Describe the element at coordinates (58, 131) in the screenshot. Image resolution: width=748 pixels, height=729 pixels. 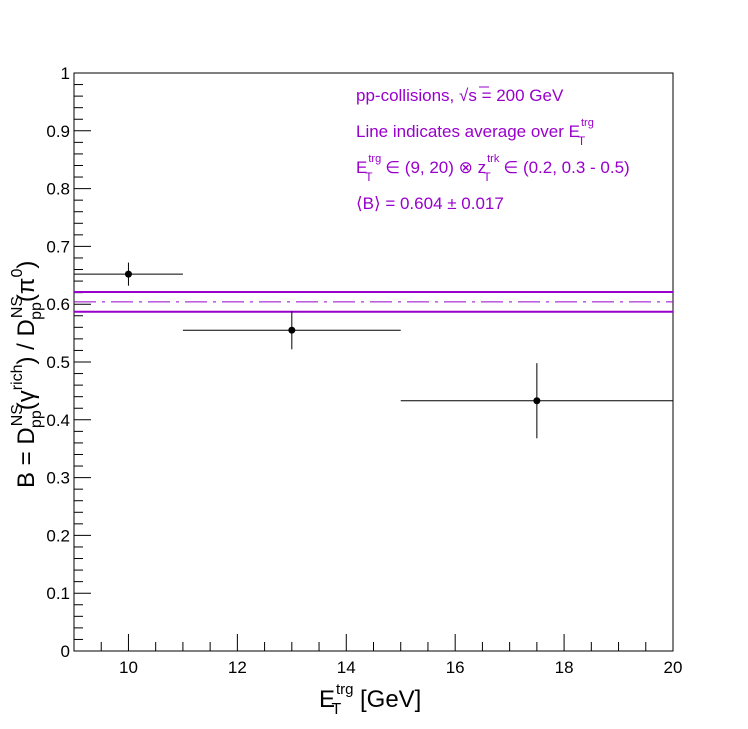
I see `y-tick-label: 0.9` at that location.